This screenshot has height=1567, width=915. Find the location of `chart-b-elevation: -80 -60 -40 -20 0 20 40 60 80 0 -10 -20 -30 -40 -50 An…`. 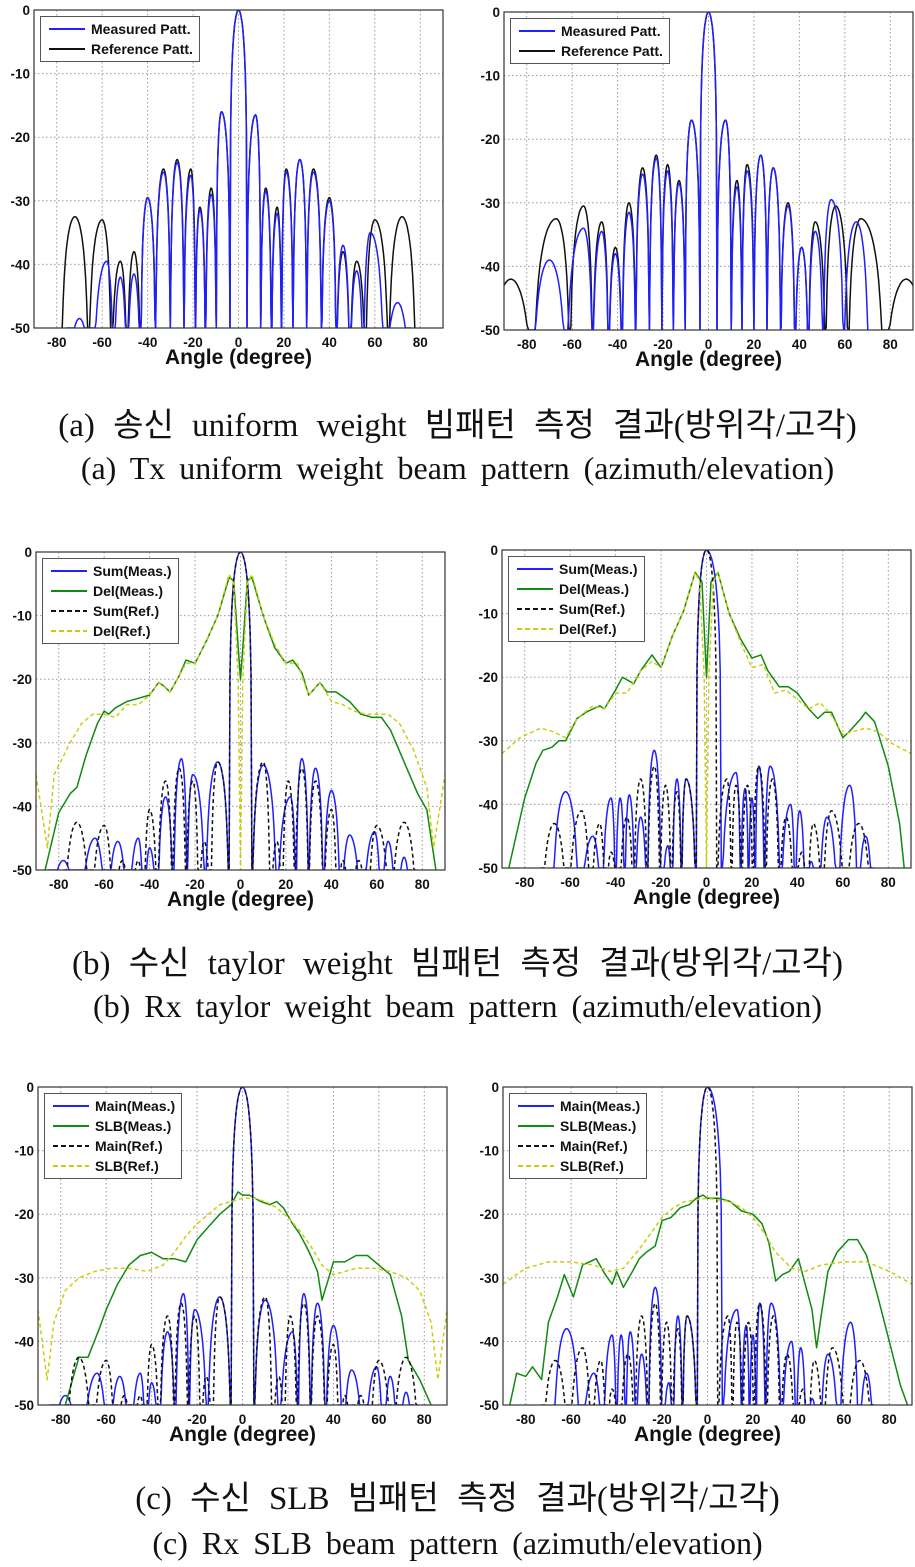

chart-b-elevation: -80 -60 -40 -20 0 20 40 60 80 0 -10 -20 -30 -40 -50 An… is located at coordinates (688, 737).